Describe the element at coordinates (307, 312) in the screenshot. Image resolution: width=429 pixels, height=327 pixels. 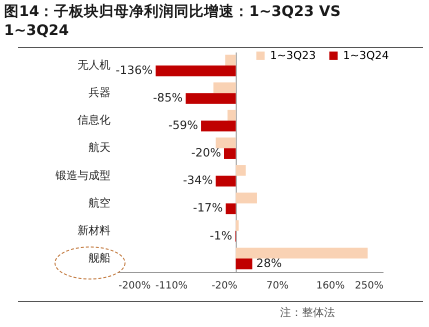
I see `text: 注：整体法` at that location.